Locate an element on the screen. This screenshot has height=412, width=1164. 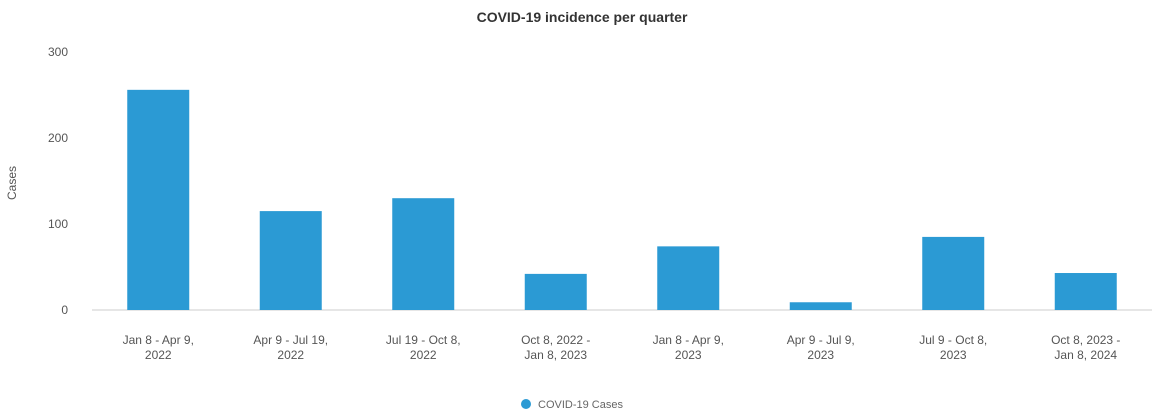
x-tick-label: Apr 9 - Jul 9, 2023 is located at coordinates (821, 347).